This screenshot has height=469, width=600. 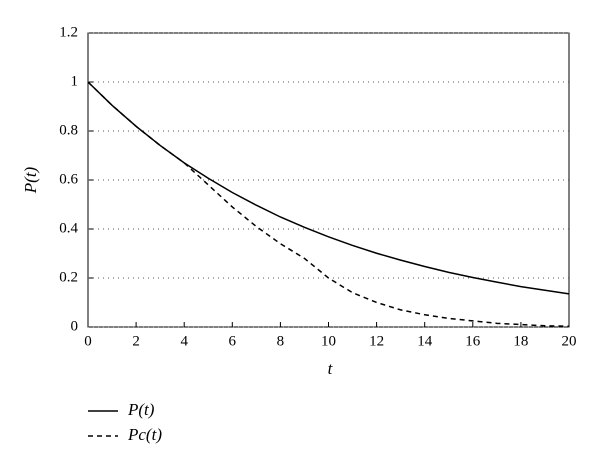 What do you see at coordinates (75, 326) in the screenshot?
I see `y-tick-label: 0` at bounding box center [75, 326].